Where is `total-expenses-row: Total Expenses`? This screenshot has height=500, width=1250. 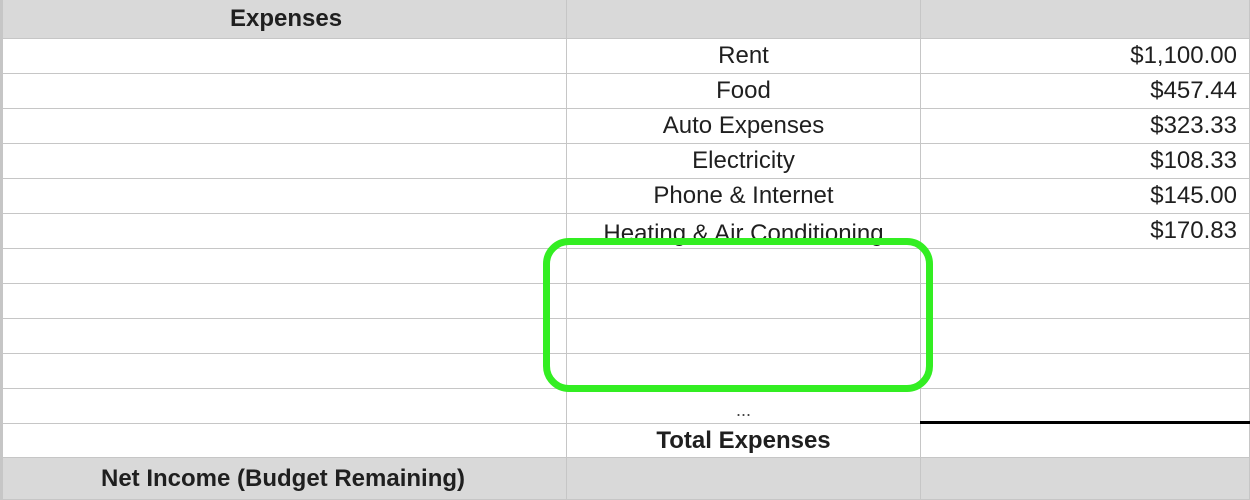 total-expenses-row: Total Expenses is located at coordinates (625, 441).